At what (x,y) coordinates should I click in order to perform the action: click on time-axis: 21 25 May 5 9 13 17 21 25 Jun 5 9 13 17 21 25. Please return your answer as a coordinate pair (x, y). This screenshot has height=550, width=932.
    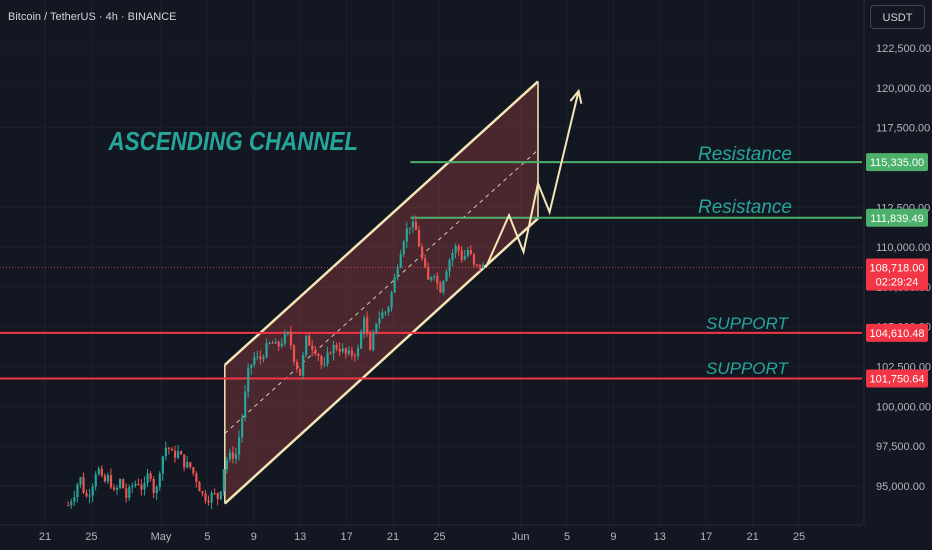
    Looking at the image, I should click on (431, 533).